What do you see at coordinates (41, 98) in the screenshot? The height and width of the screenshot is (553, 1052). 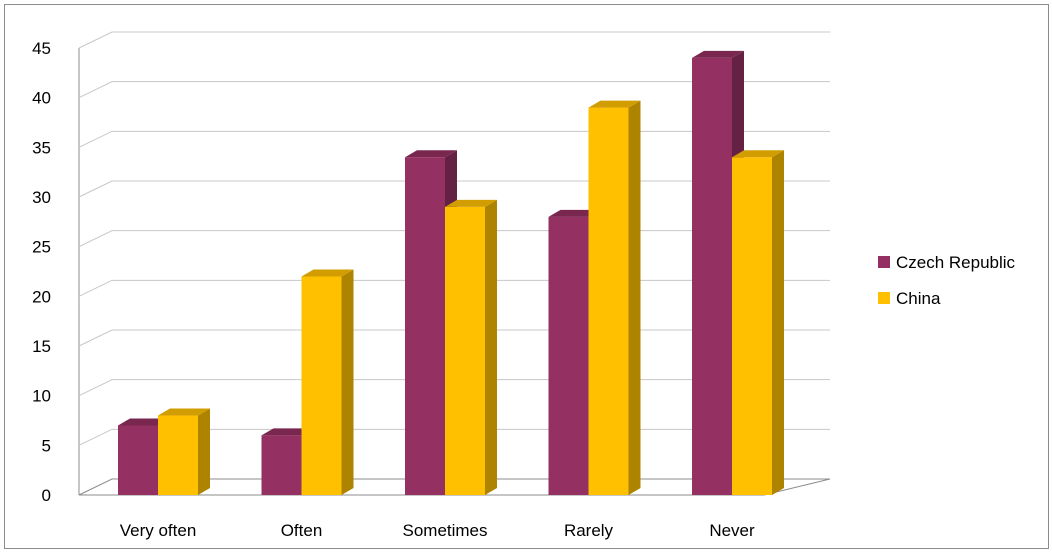 I see `y-tick-label: 40` at bounding box center [41, 98].